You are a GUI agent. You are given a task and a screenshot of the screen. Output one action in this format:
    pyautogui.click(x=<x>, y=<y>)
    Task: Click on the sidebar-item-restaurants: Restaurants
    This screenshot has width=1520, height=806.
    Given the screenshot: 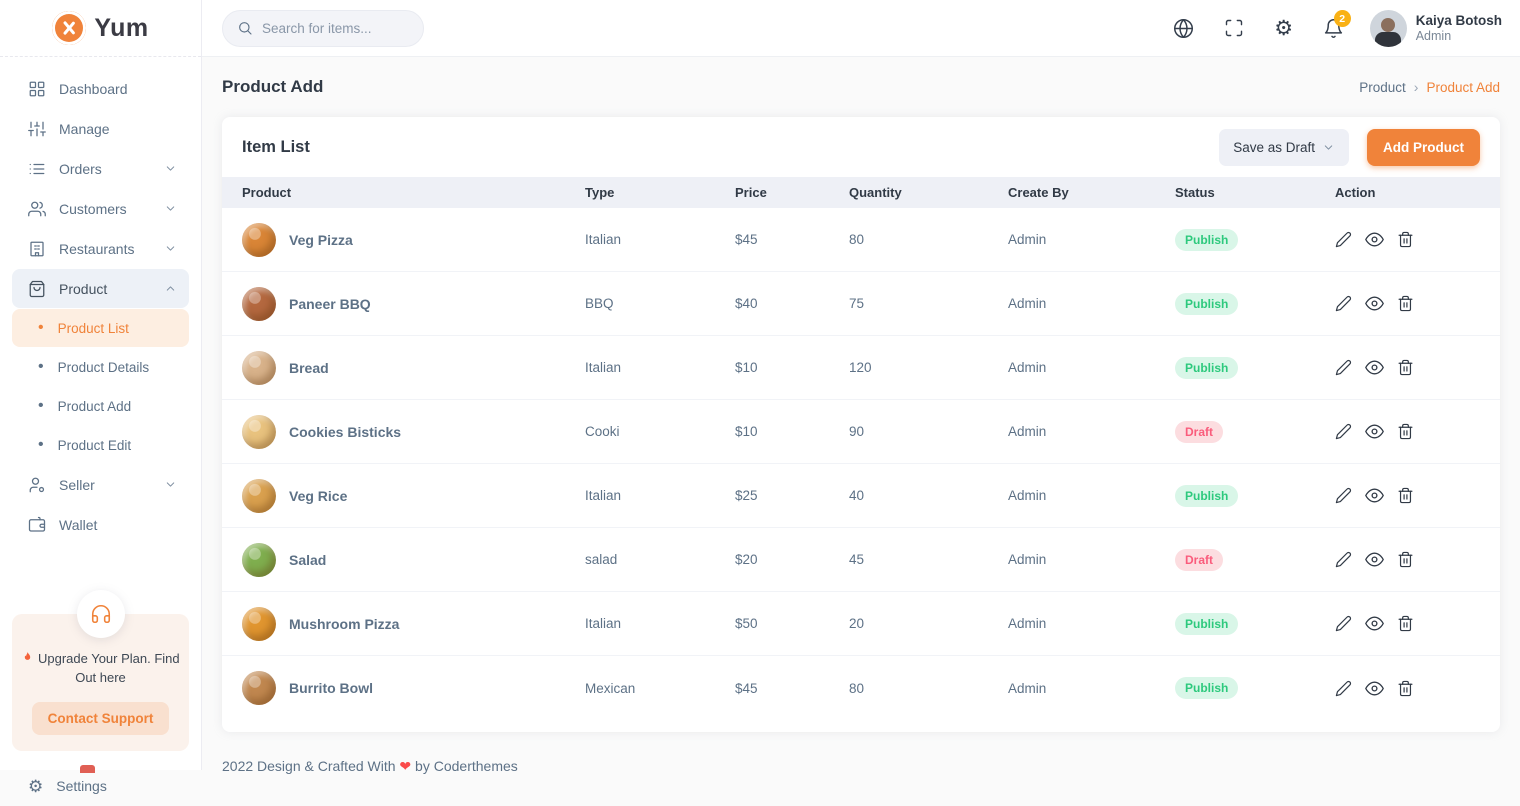 What is the action you would take?
    pyautogui.click(x=100, y=248)
    